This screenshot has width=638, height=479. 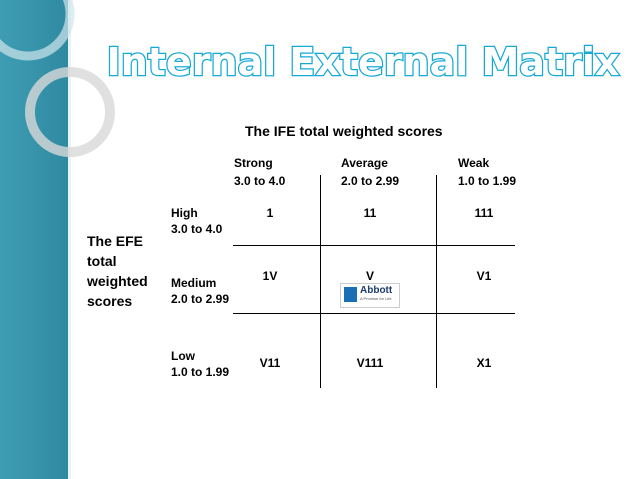 I want to click on efe-label: total, so click(x=102, y=261).